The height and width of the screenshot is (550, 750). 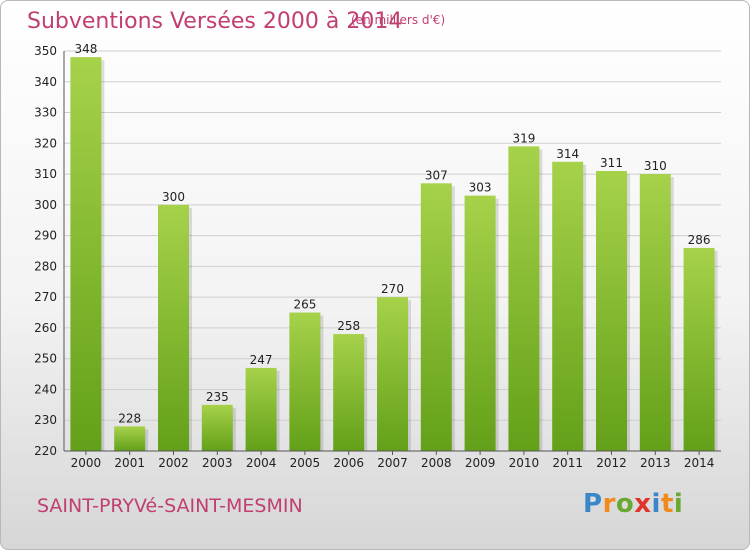 What do you see at coordinates (436, 463) in the screenshot?
I see `x-tick-label: 2008` at bounding box center [436, 463].